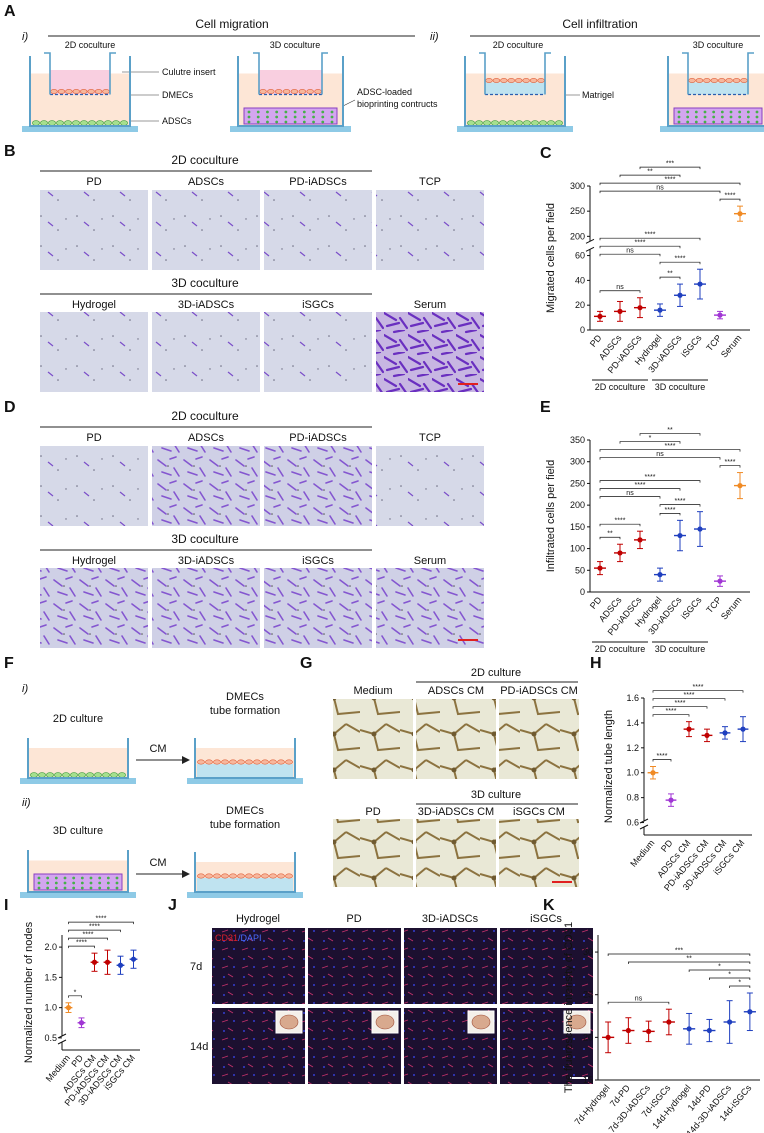  Describe the element at coordinates (569, 1007) in the screenshot. I see `y-axis-label: The fluorescence intensity of CD31` at that location.